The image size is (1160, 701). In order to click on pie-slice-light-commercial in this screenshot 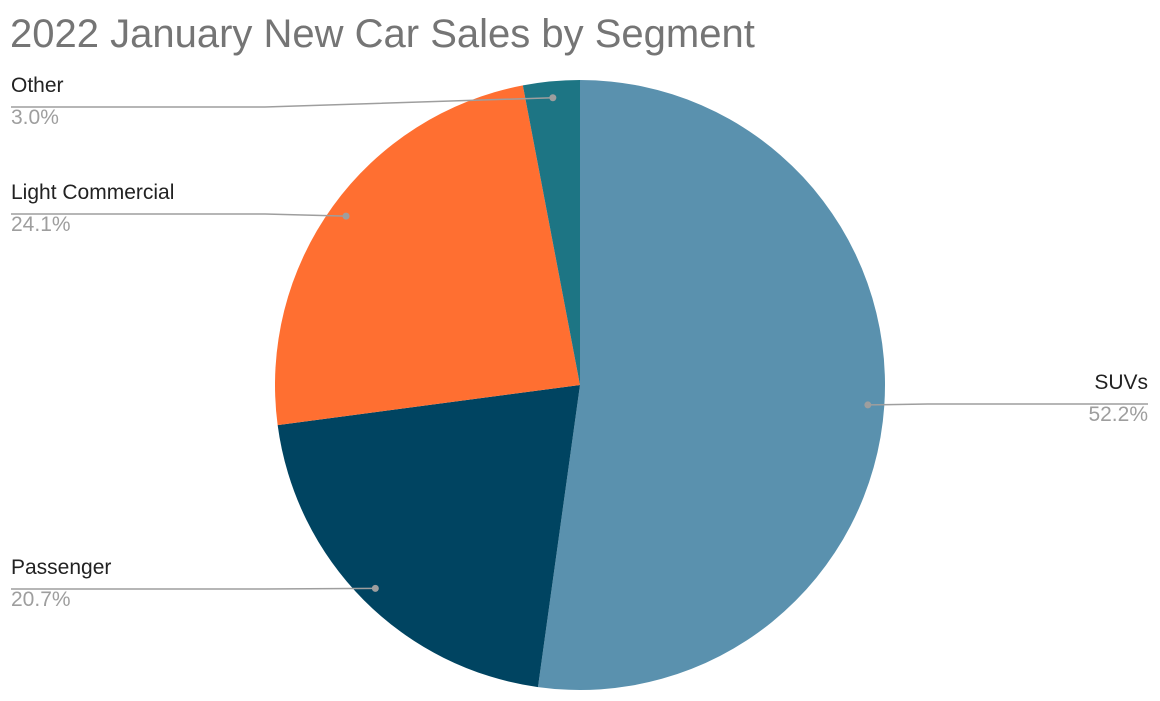, I will do `click(427, 255)`.